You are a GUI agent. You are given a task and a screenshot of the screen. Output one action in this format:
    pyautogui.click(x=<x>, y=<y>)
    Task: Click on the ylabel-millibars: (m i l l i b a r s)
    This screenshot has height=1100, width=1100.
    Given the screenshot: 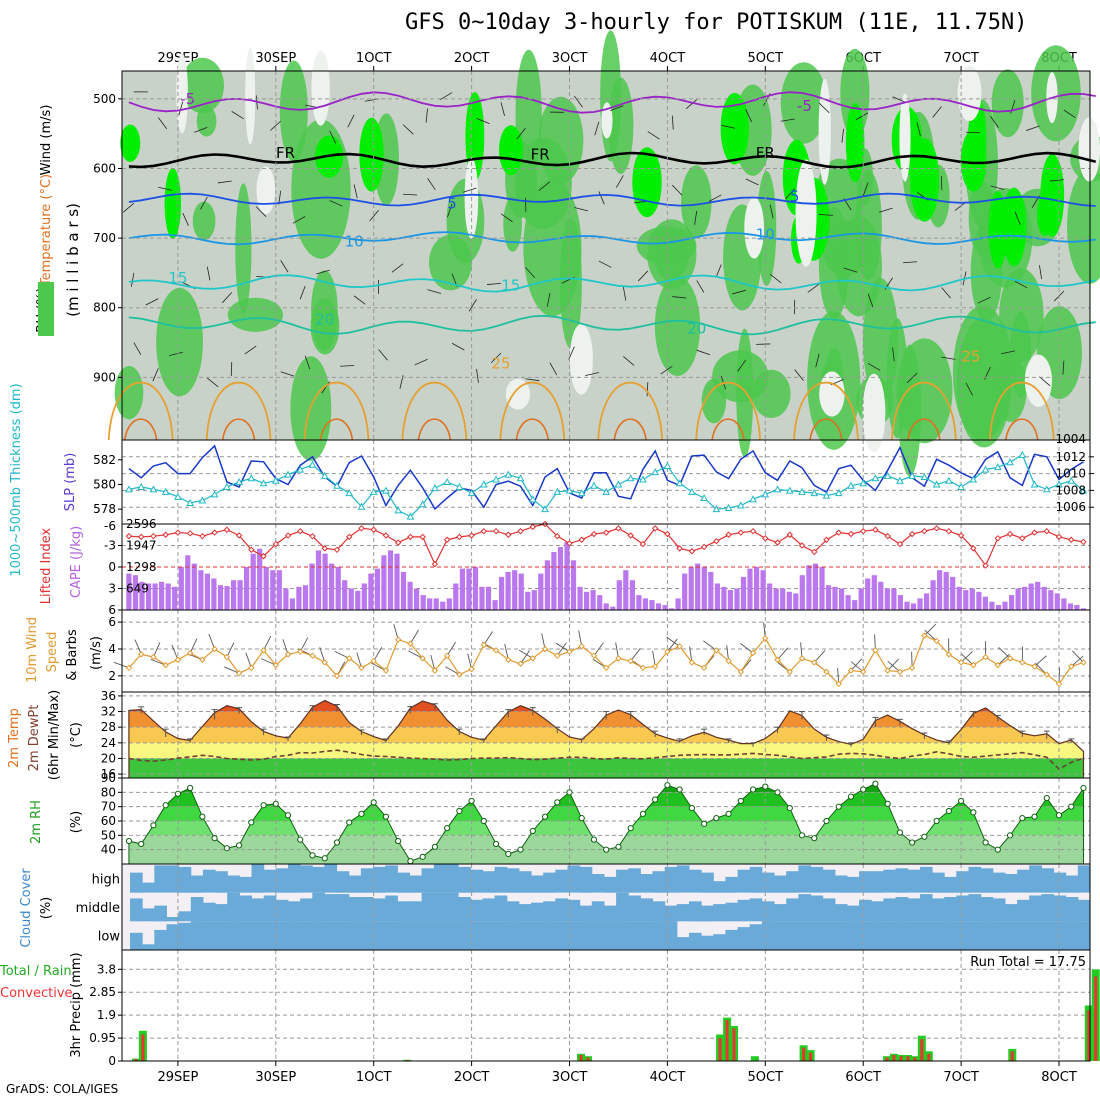 What is the action you would take?
    pyautogui.click(x=73, y=260)
    